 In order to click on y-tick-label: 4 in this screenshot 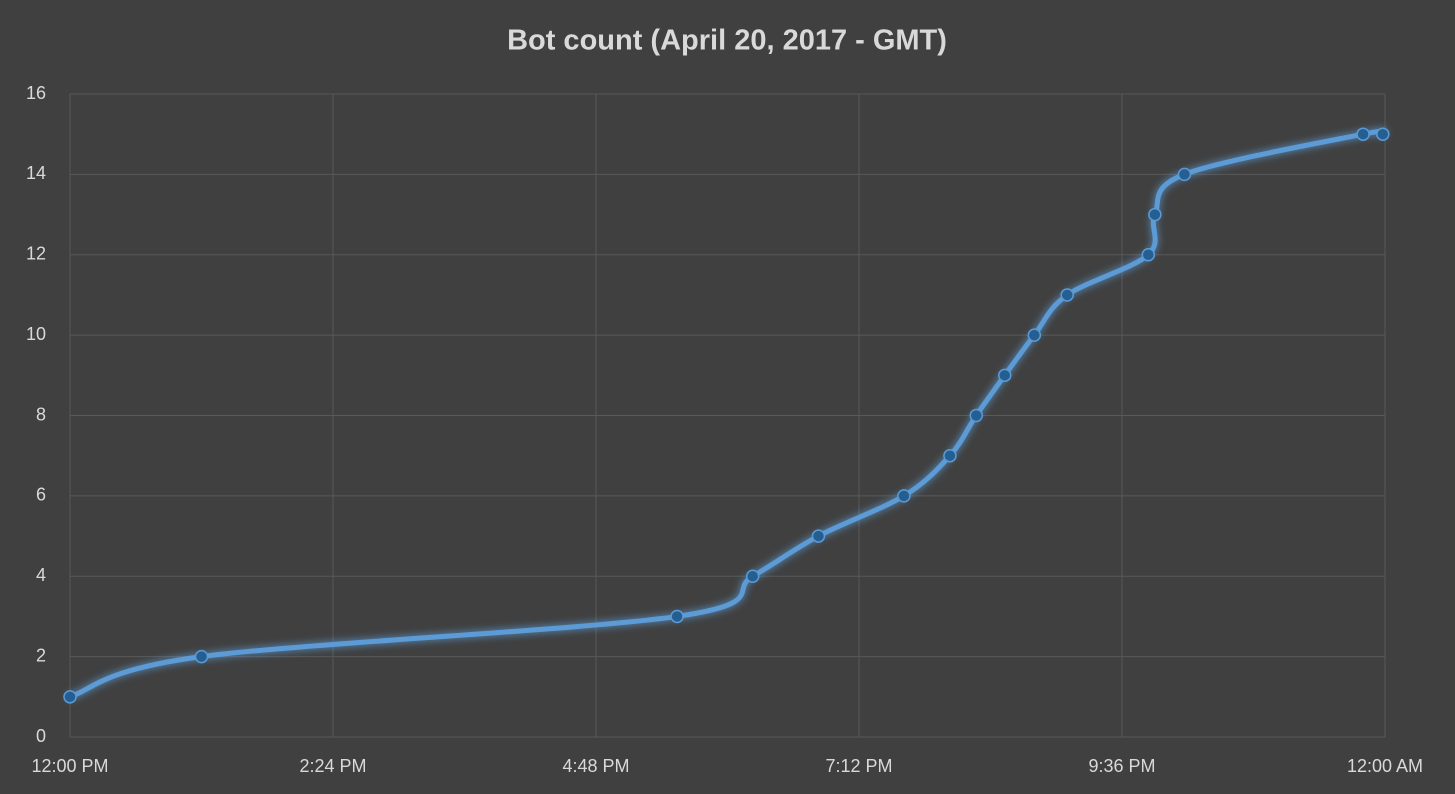, I will do `click(41, 575)`.